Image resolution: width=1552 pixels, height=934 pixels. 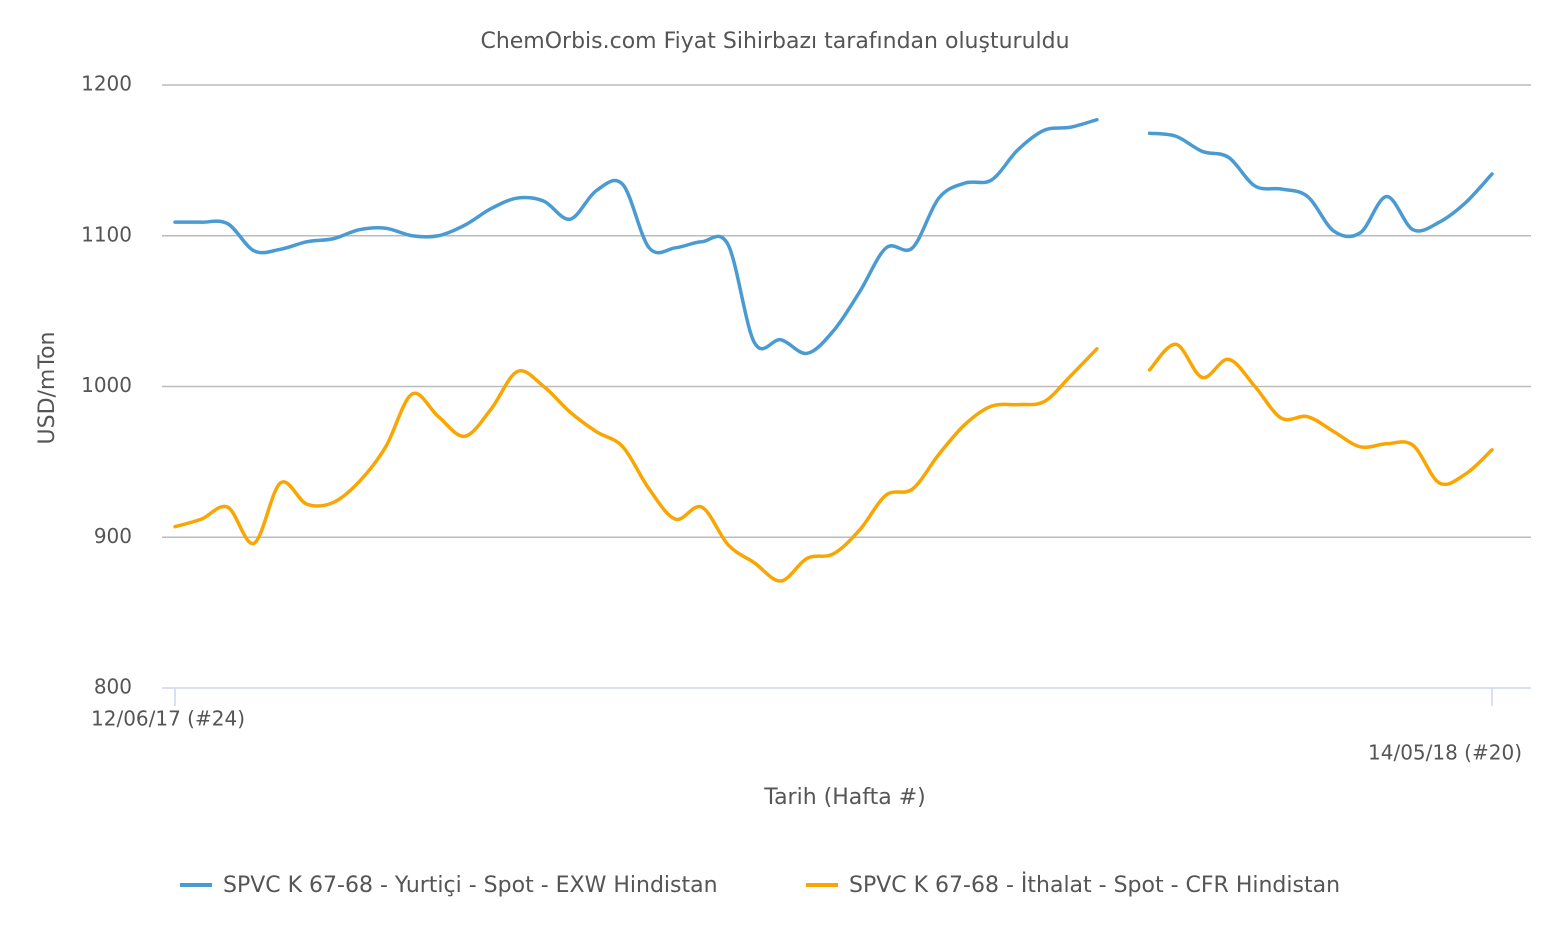 I want to click on x-tick-label: 14/05/18 (#20), so click(x=1445, y=753).